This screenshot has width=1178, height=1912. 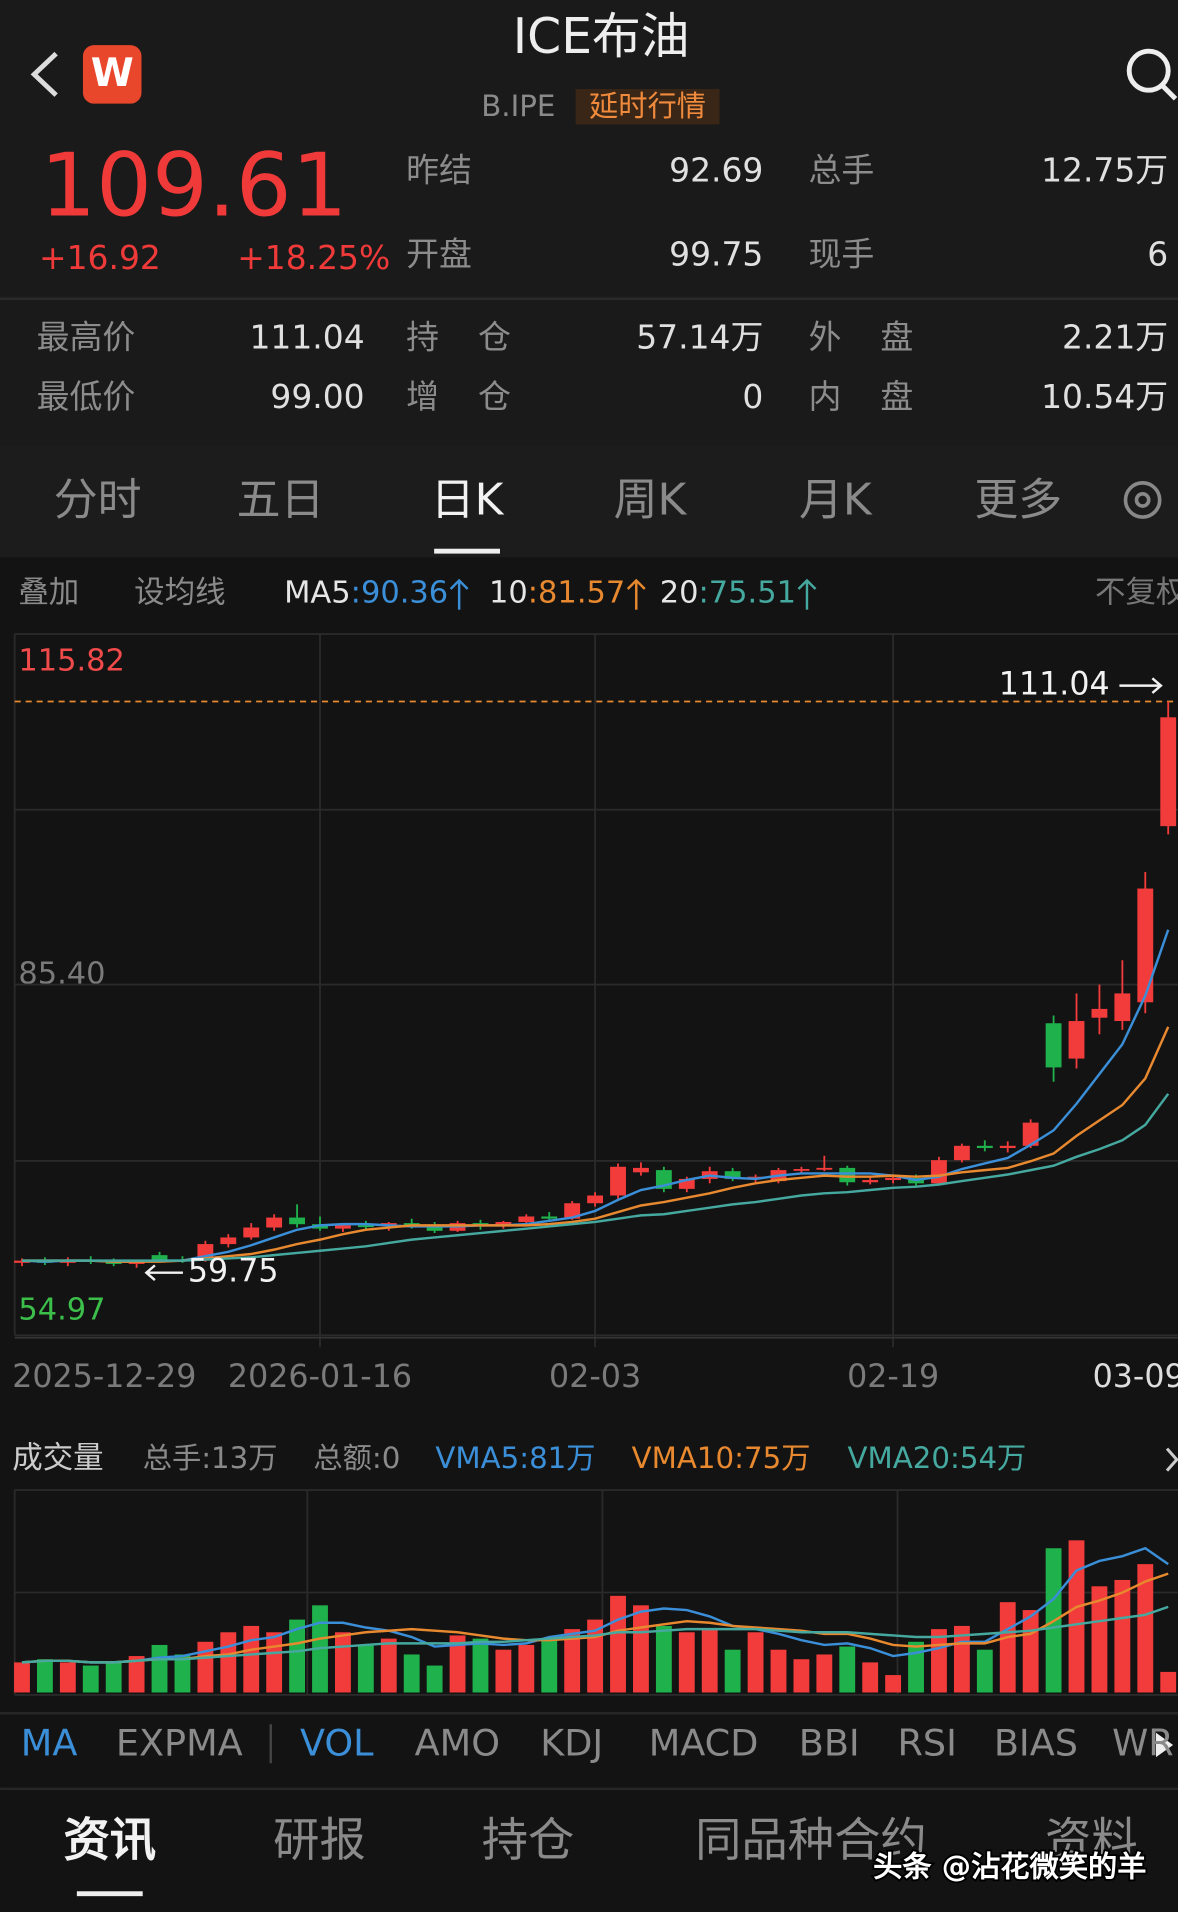 What do you see at coordinates (518, 106) in the screenshot?
I see `symbol-code: B.IPE` at bounding box center [518, 106].